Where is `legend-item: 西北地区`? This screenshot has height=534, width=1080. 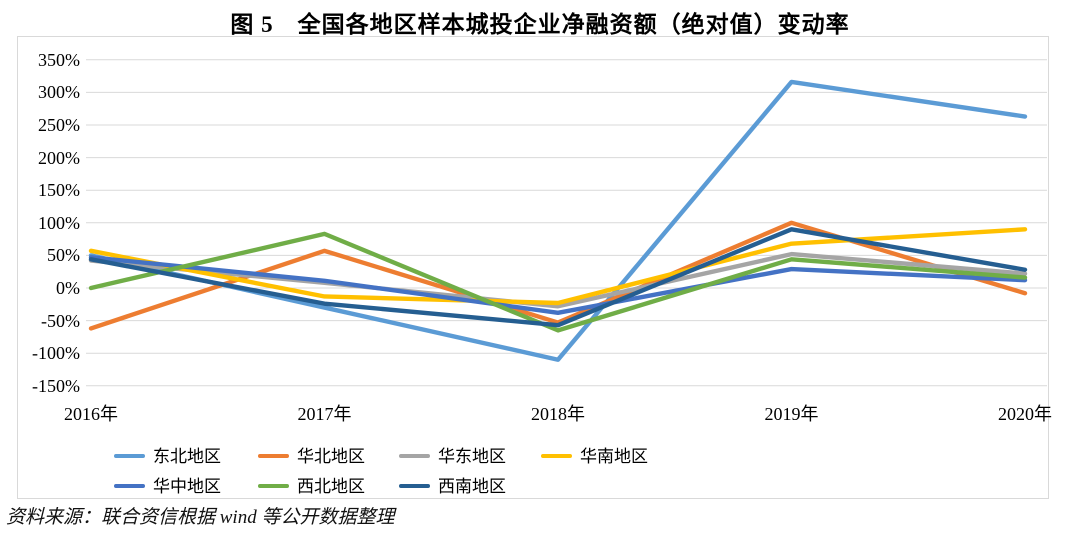 legend-item: 西北地区 is located at coordinates (311, 486).